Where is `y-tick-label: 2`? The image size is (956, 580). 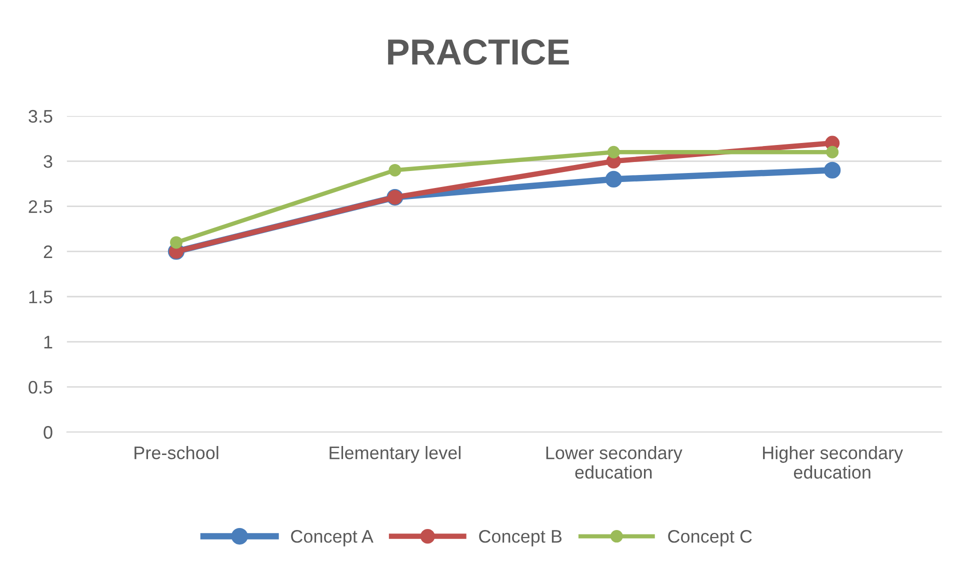 y-tick-label: 2 is located at coordinates (48, 251).